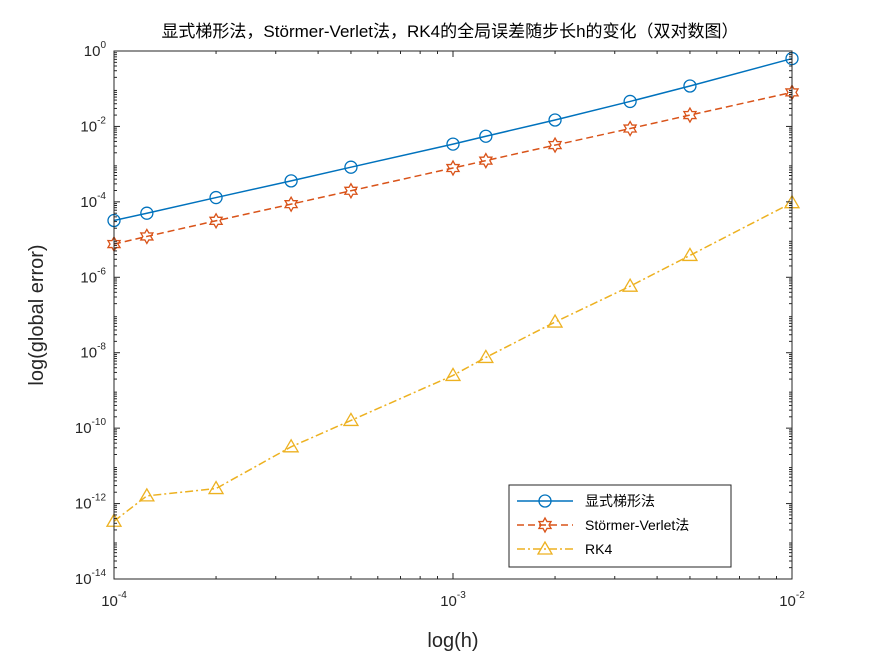  I want to click on x-tick-label: 10⁻², so click(792, 600).